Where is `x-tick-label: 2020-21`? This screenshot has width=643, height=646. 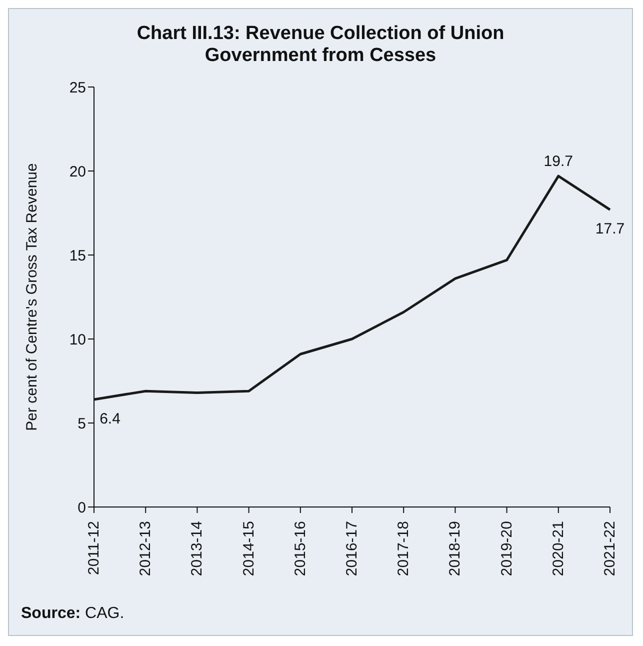 x-tick-label: 2020-21 is located at coordinates (558, 548).